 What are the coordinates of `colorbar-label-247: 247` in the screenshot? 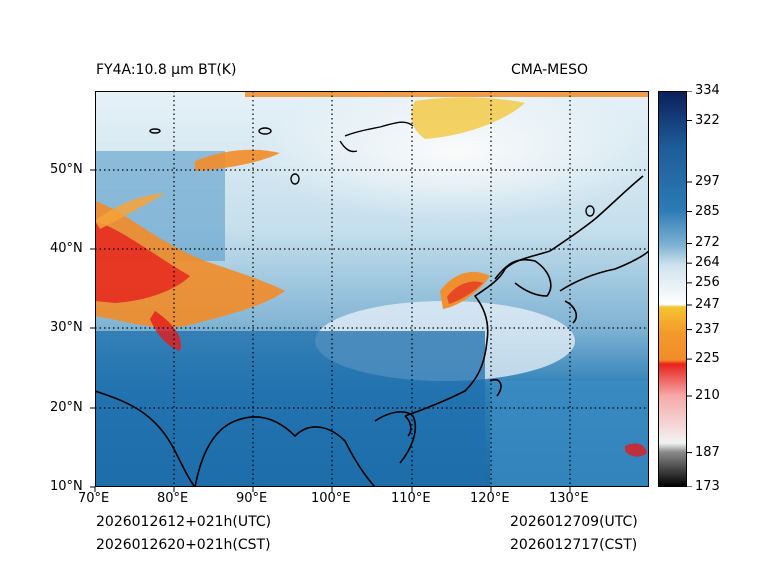 It's located at (707, 304).